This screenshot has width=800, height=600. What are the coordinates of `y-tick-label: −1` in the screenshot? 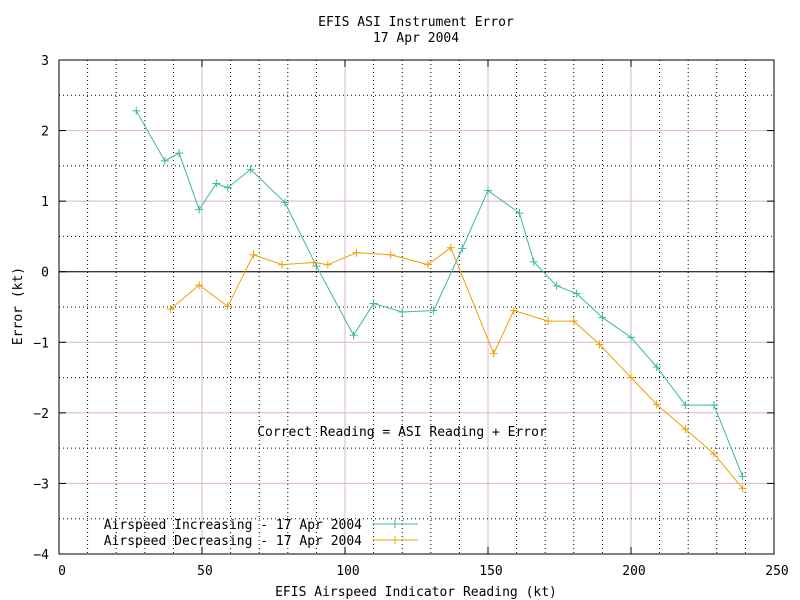 It's located at (41, 343).